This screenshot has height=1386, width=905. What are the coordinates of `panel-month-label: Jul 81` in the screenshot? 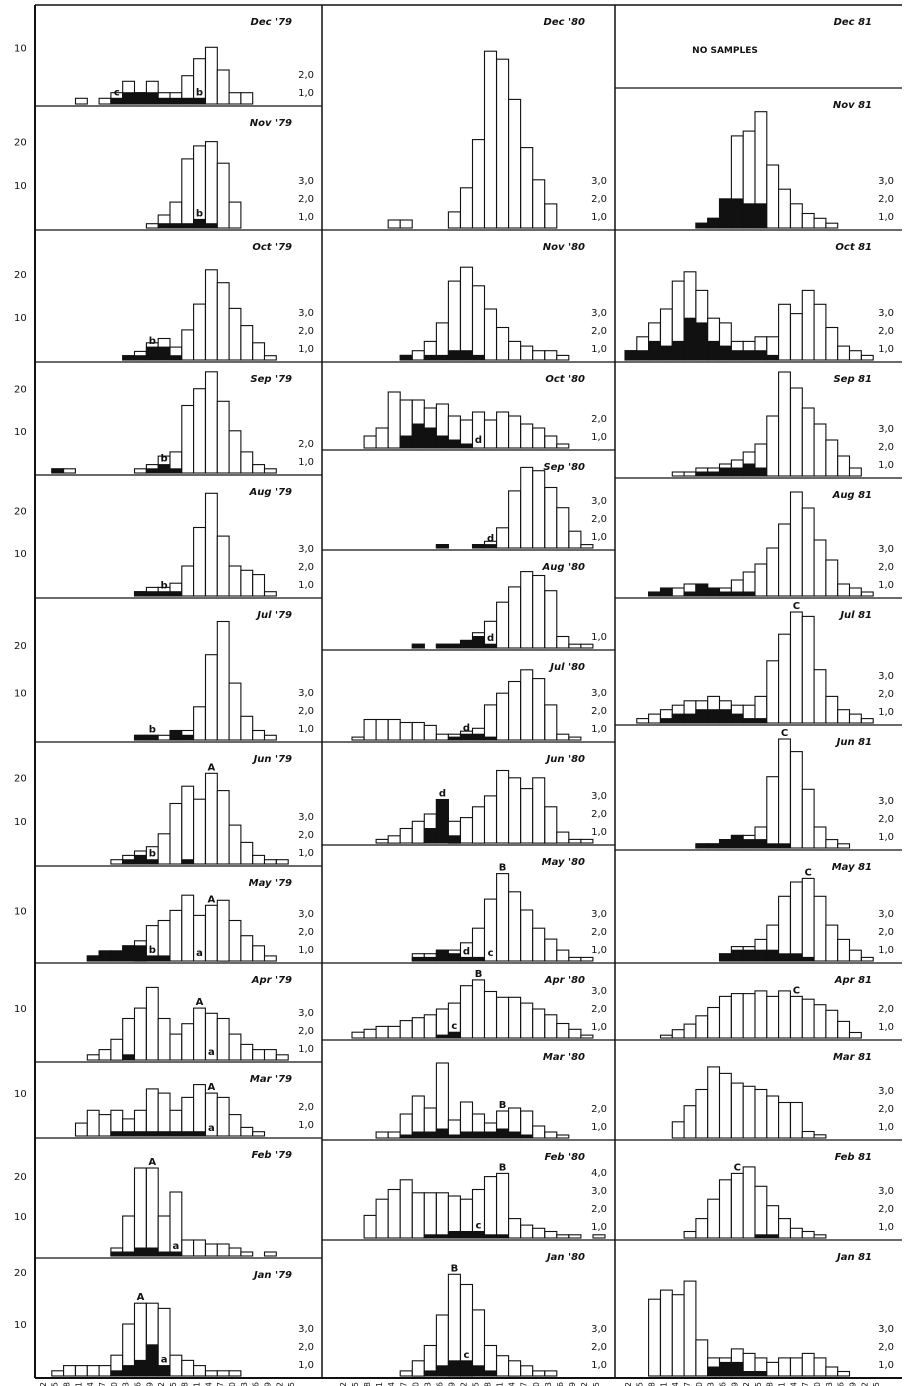 It's located at (855, 615).